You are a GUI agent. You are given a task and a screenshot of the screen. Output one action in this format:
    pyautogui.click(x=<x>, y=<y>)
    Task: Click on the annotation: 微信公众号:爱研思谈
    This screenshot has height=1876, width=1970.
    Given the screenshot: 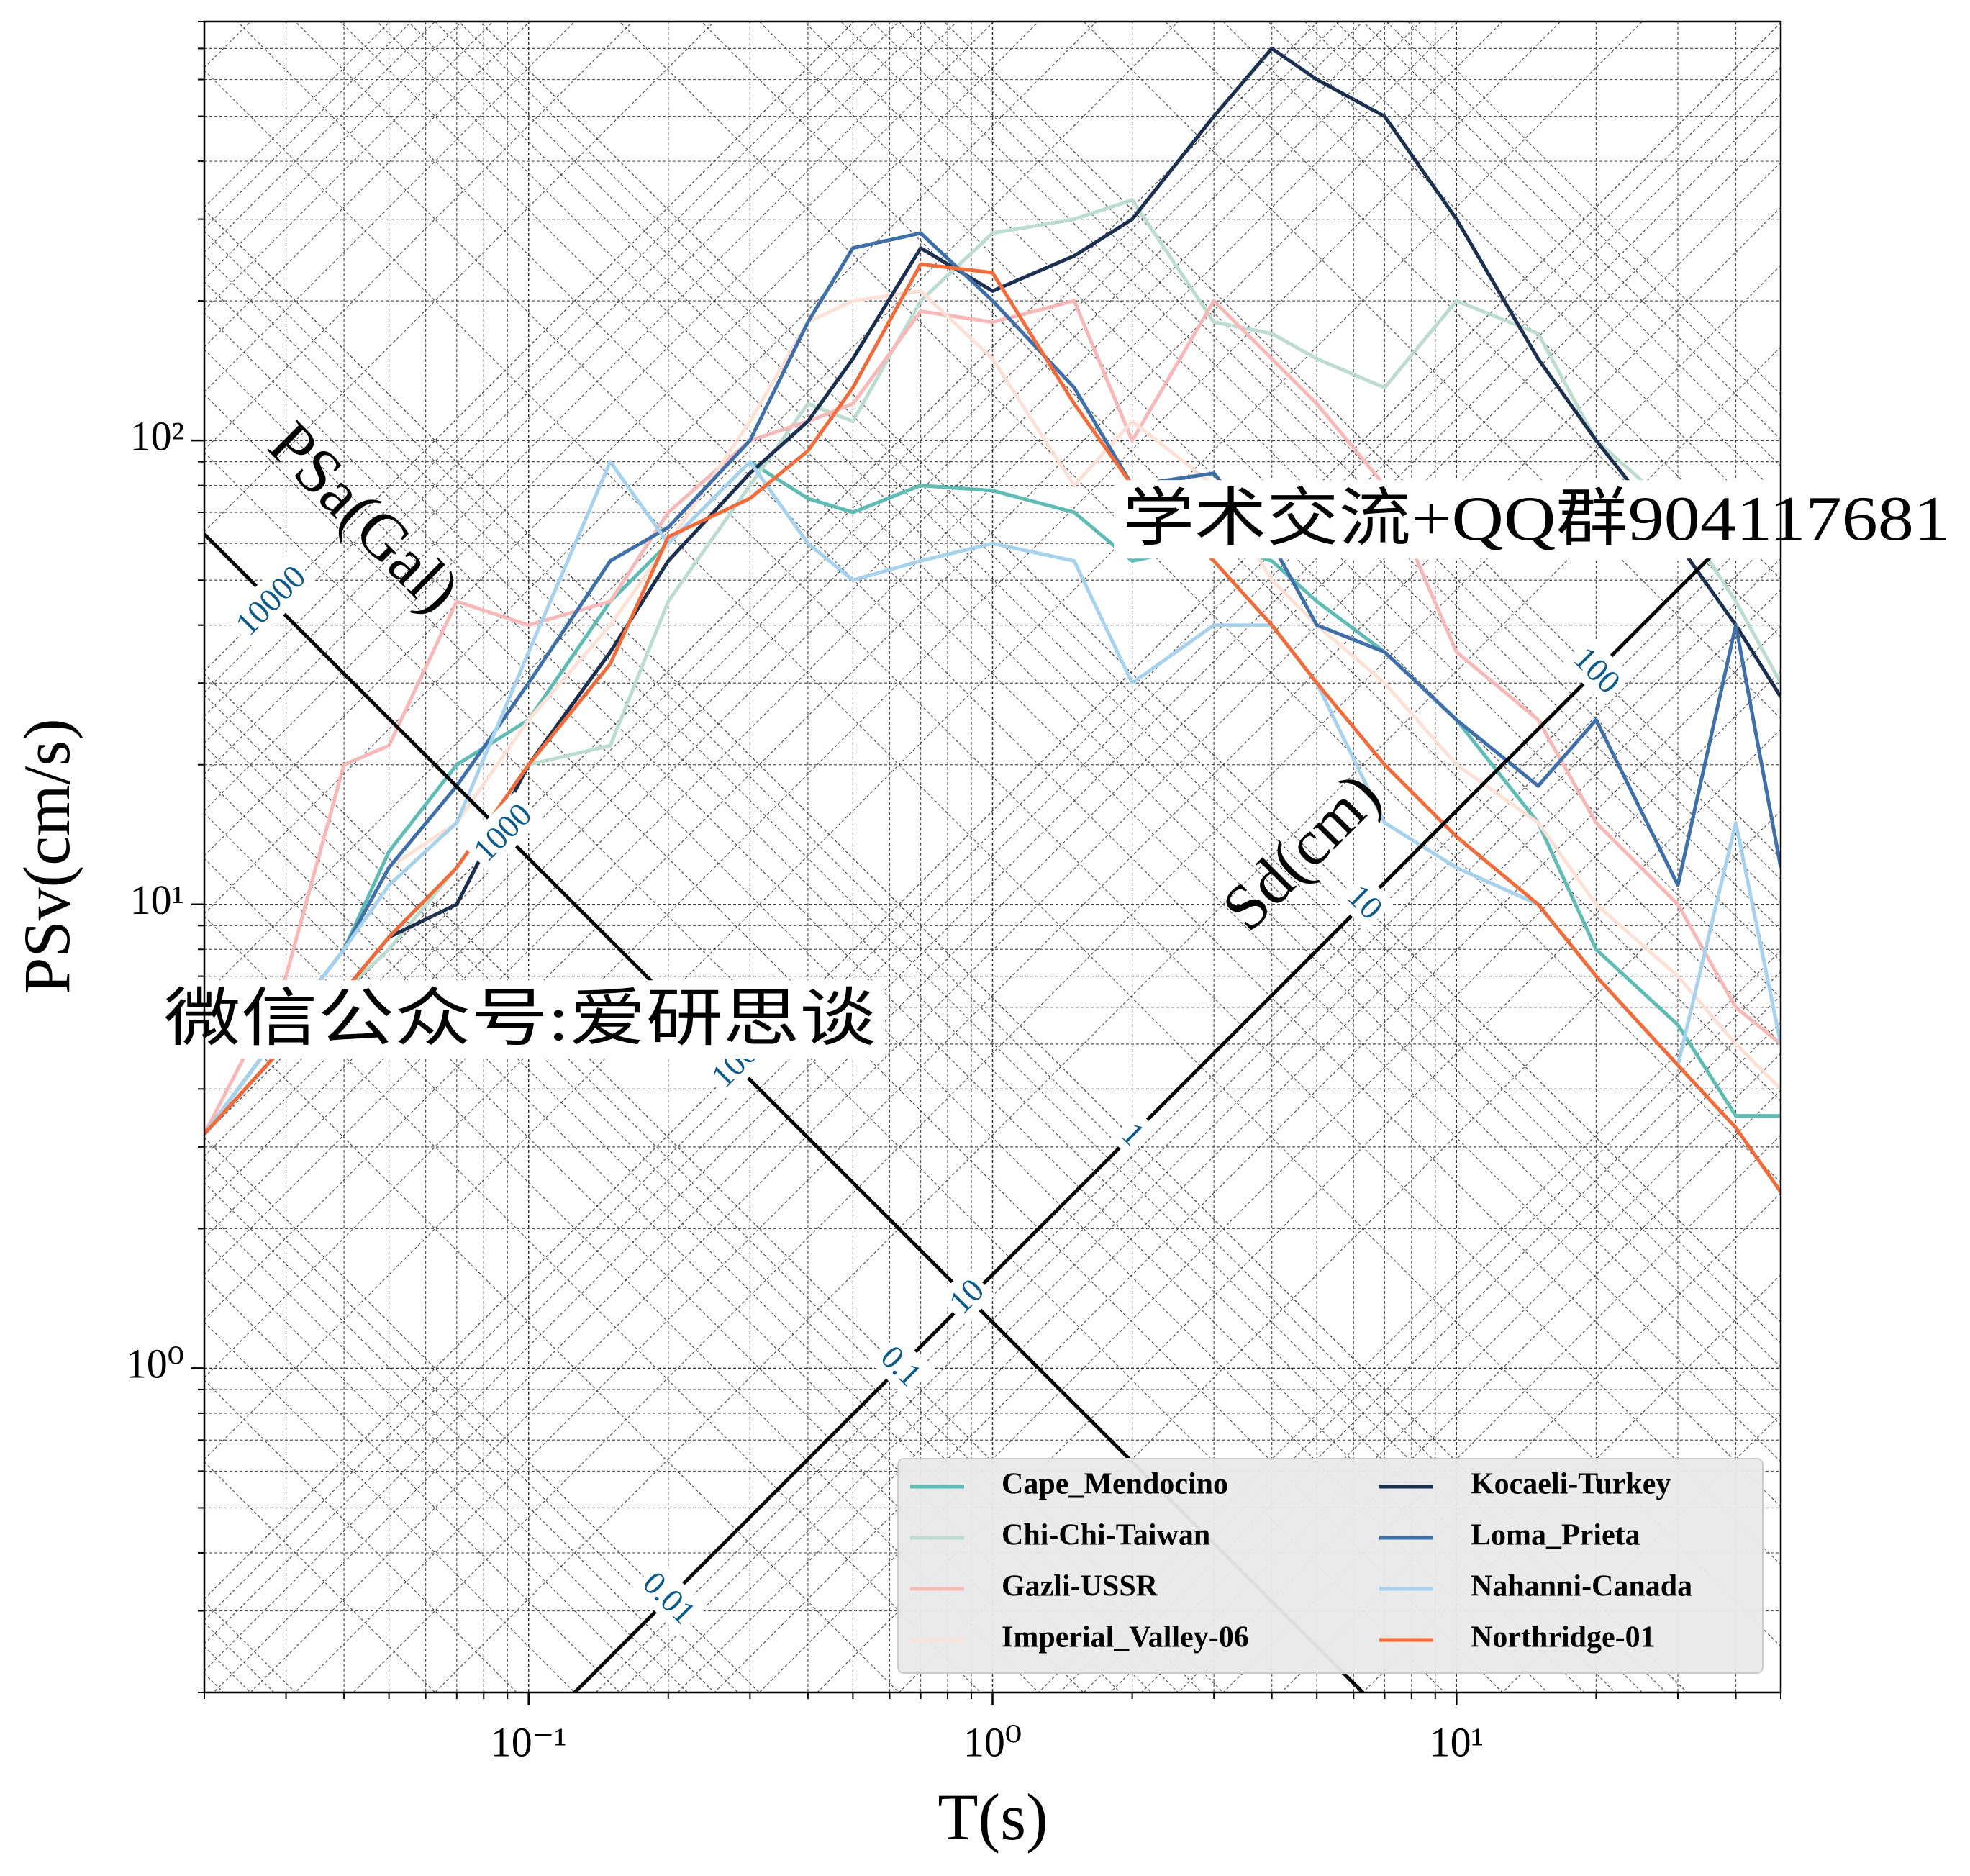 What is the action you would take?
    pyautogui.click(x=520, y=1019)
    